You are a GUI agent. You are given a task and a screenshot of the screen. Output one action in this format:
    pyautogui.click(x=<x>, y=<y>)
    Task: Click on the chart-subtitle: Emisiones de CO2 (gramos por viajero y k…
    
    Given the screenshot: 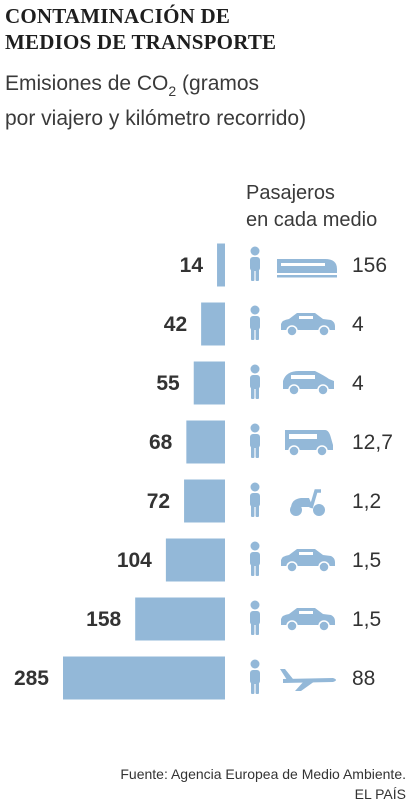 What is the action you would take?
    pyautogui.click(x=207, y=101)
    